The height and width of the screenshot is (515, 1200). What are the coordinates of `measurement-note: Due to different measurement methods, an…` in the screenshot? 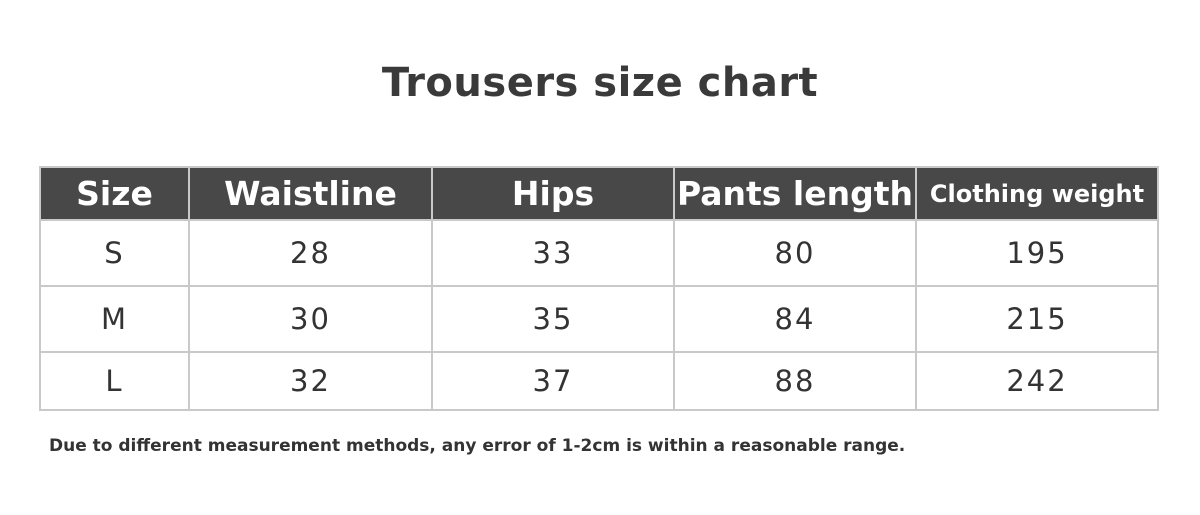 It's located at (477, 446).